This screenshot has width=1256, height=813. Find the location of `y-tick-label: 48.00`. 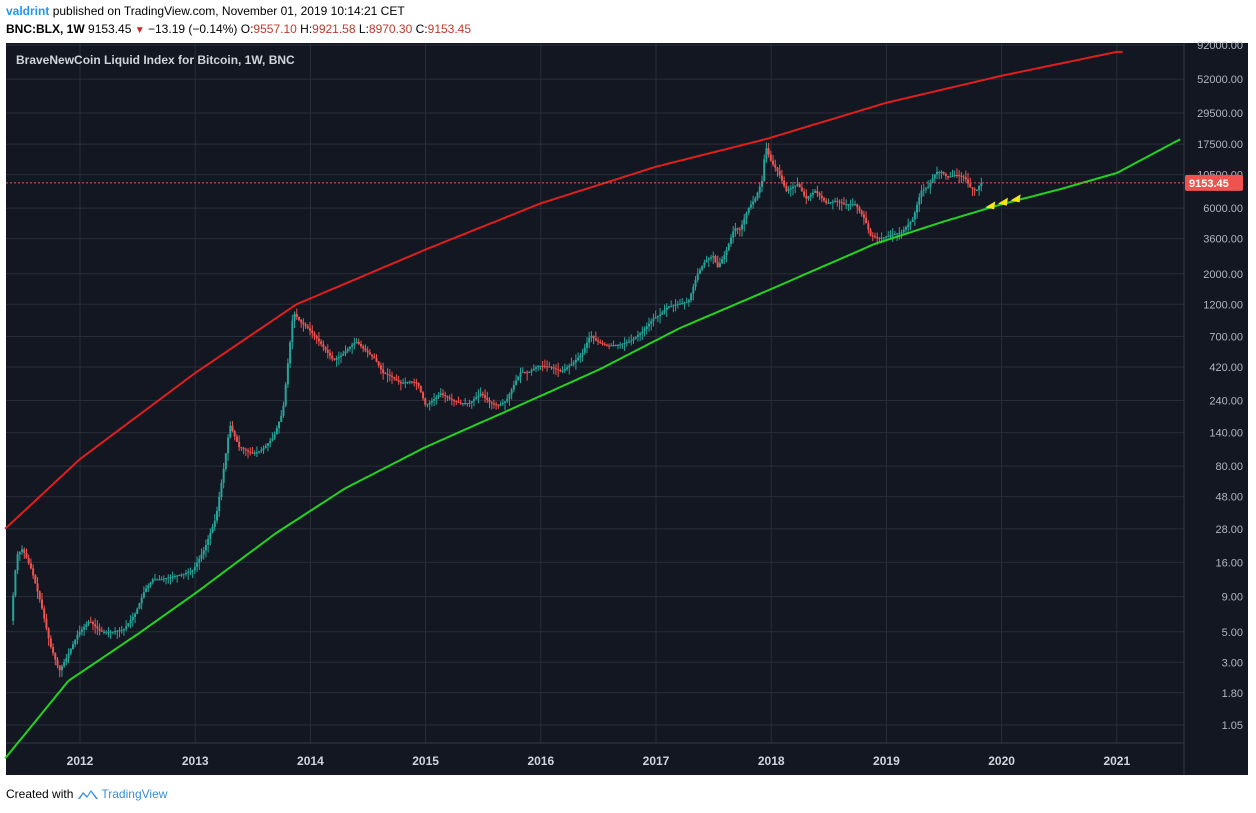

y-tick-label: 48.00 is located at coordinates (1229, 498).